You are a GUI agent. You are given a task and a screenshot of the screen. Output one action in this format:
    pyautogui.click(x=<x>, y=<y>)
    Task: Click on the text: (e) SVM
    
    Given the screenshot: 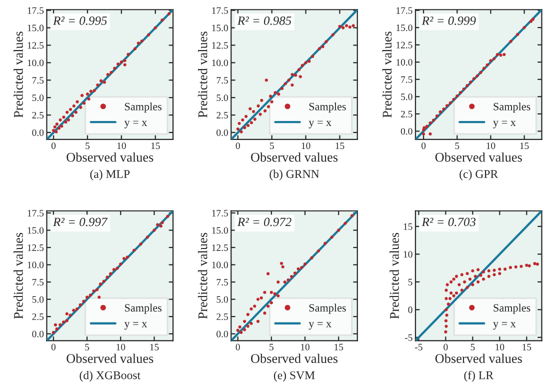 What is the action you would take?
    pyautogui.click(x=294, y=376)
    